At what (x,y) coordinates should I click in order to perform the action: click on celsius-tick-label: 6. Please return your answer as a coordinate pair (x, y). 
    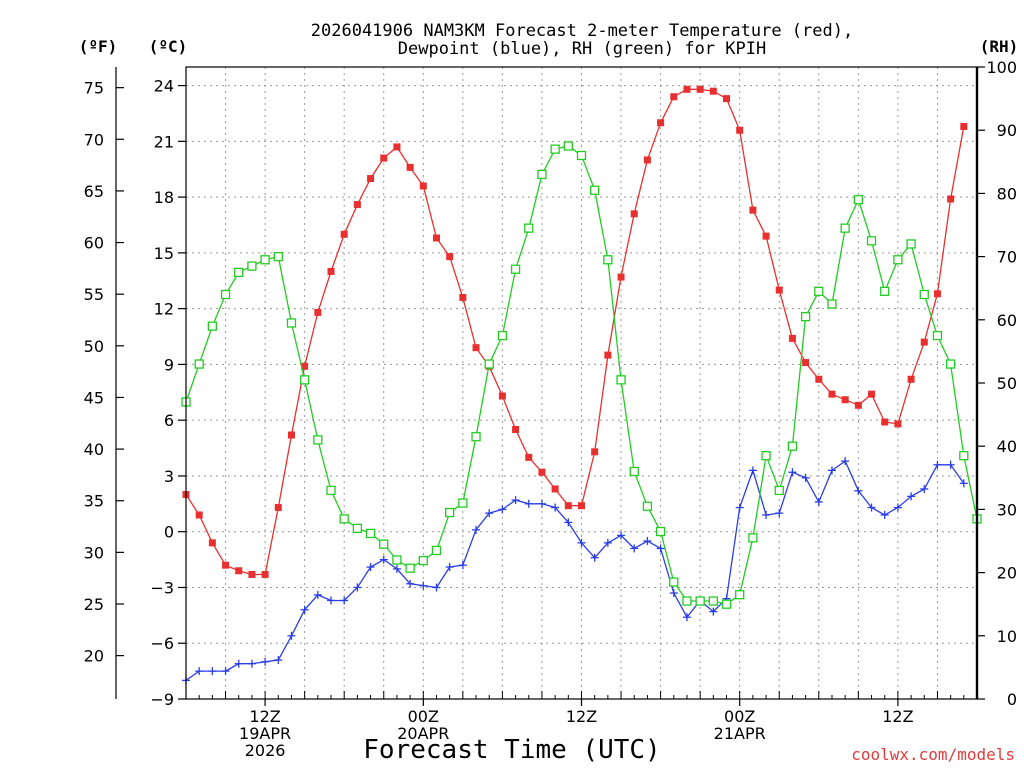
    Looking at the image, I should click on (169, 420).